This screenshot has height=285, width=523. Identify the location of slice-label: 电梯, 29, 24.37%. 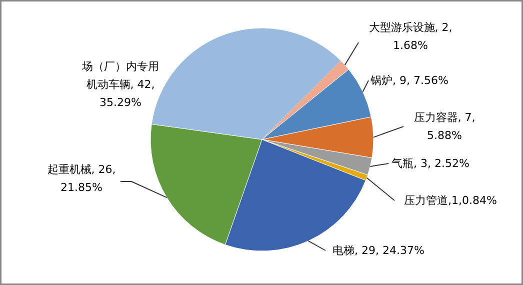
(378, 250).